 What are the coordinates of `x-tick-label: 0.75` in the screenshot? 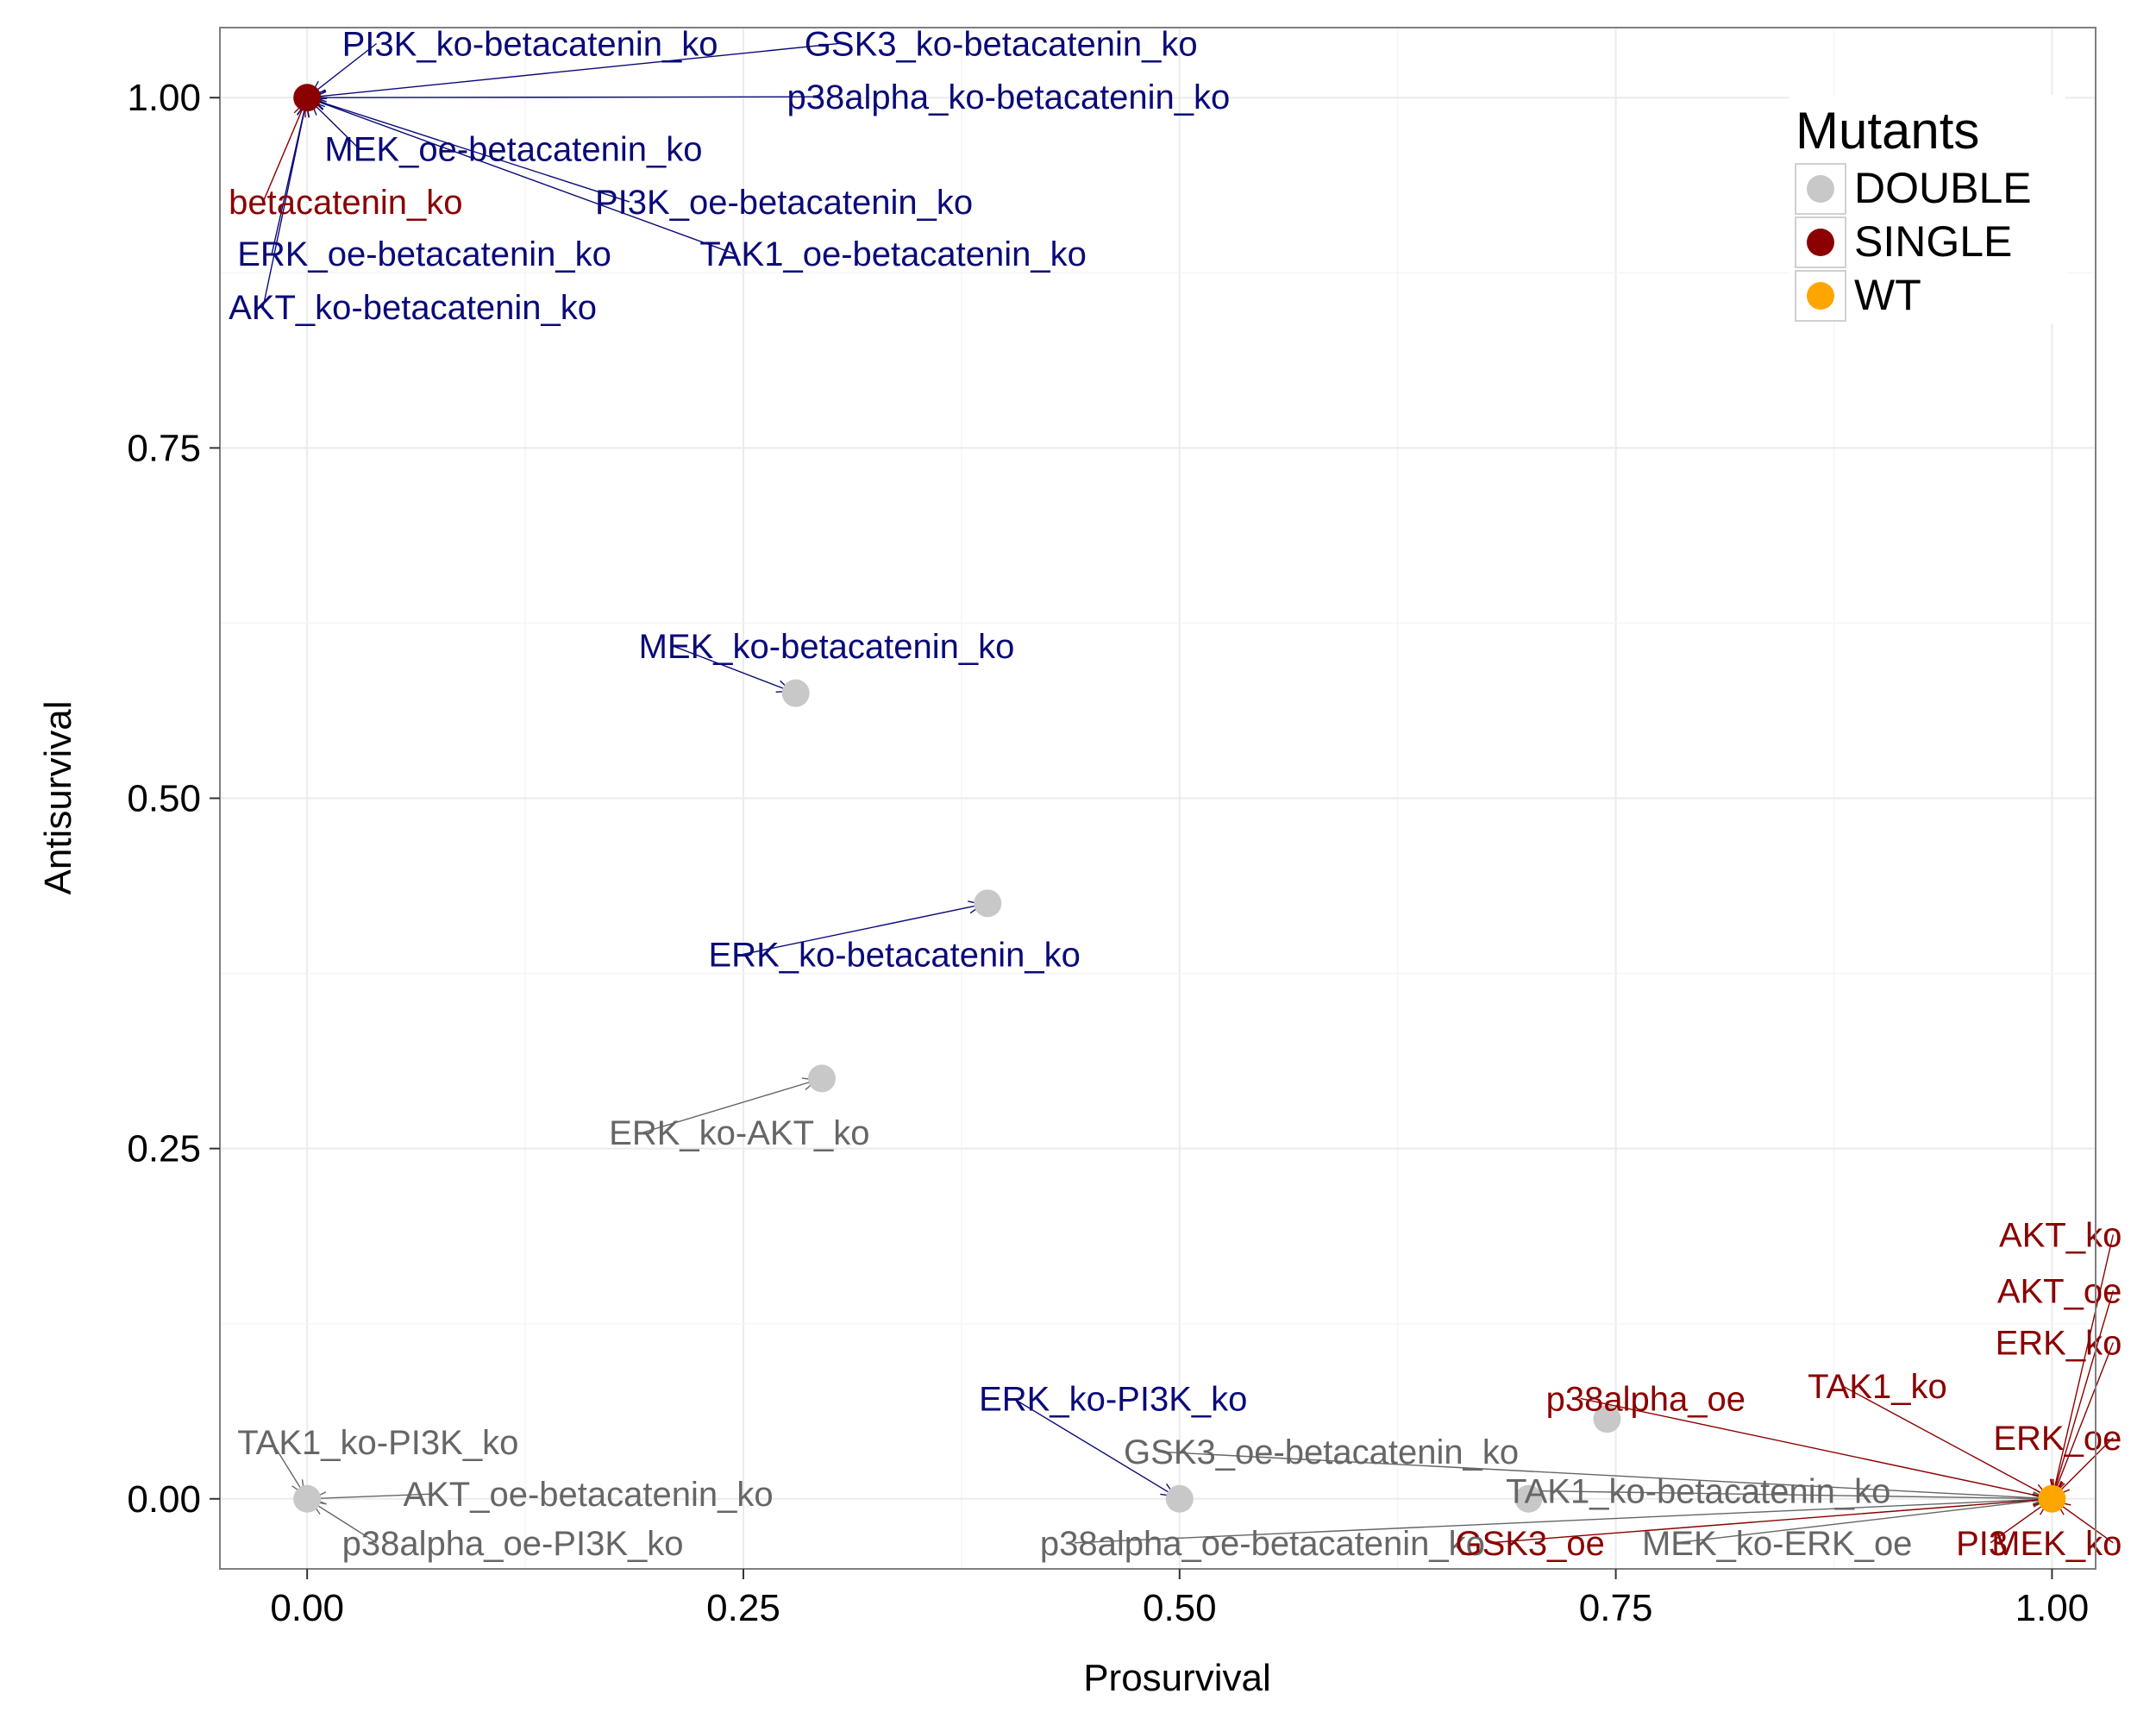 It's located at (1616, 1608).